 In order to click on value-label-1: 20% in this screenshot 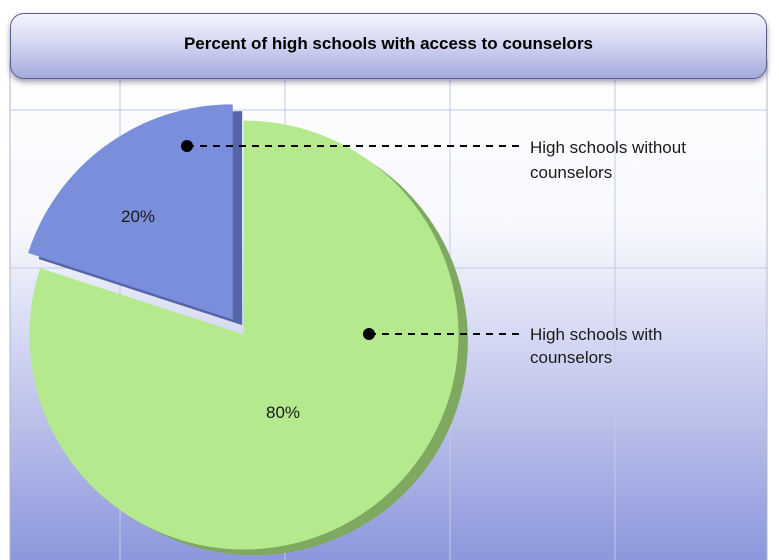, I will do `click(138, 216)`.